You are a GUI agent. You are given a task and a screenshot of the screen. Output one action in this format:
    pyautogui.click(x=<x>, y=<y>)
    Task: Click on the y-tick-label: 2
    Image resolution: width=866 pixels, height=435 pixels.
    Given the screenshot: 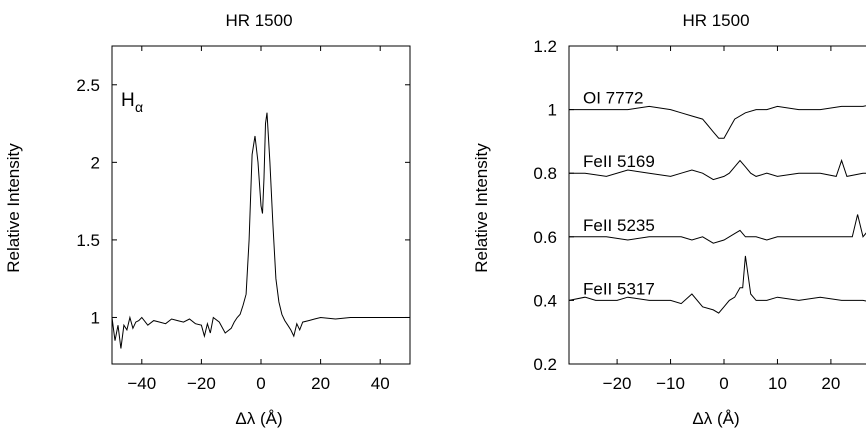 What is the action you would take?
    pyautogui.click(x=95, y=162)
    